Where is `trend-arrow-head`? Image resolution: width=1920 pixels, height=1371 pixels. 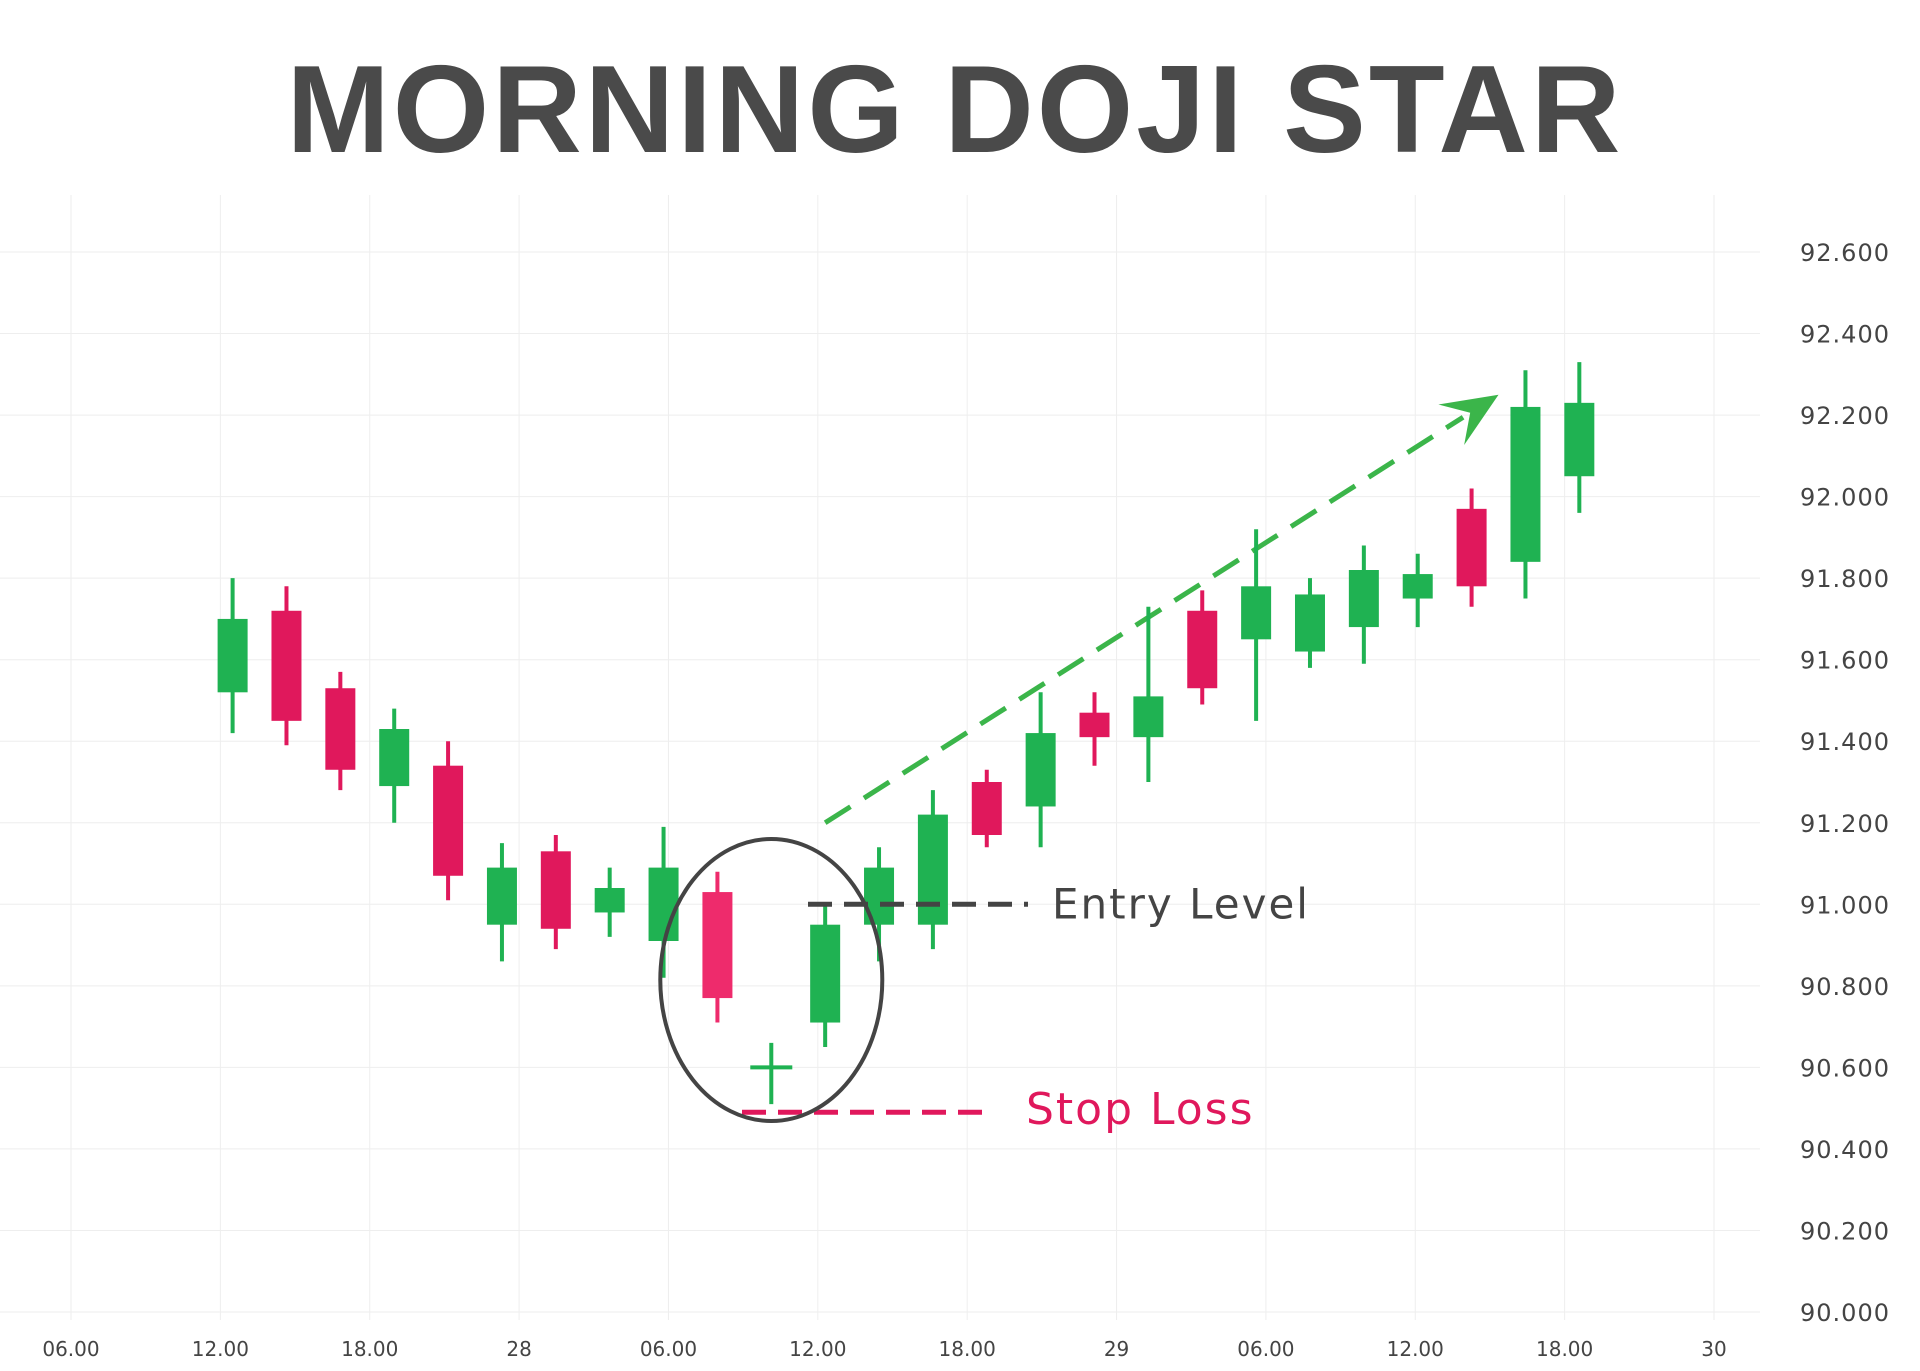 trend-arrow-head is located at coordinates (1468, 419).